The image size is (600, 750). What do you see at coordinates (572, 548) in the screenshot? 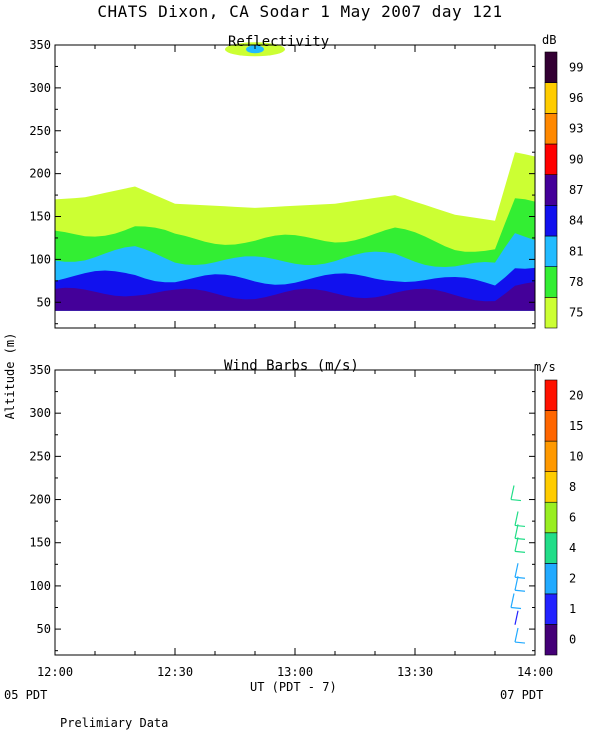
I see `colorbar-label: 4` at bounding box center [572, 548].